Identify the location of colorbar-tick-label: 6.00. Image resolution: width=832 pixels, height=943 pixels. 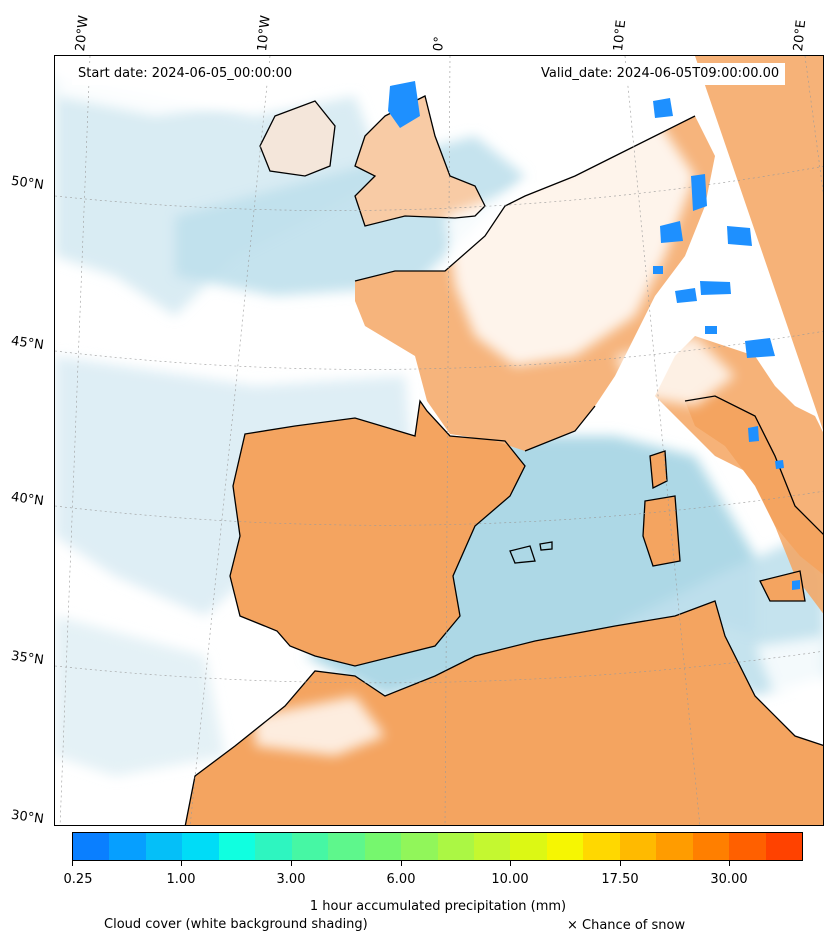
(401, 879).